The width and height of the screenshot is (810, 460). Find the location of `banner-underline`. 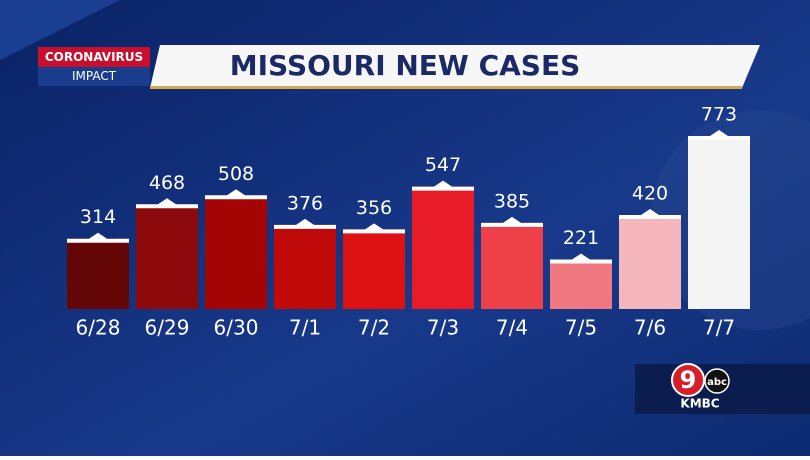

banner-underline is located at coordinates (446, 87).